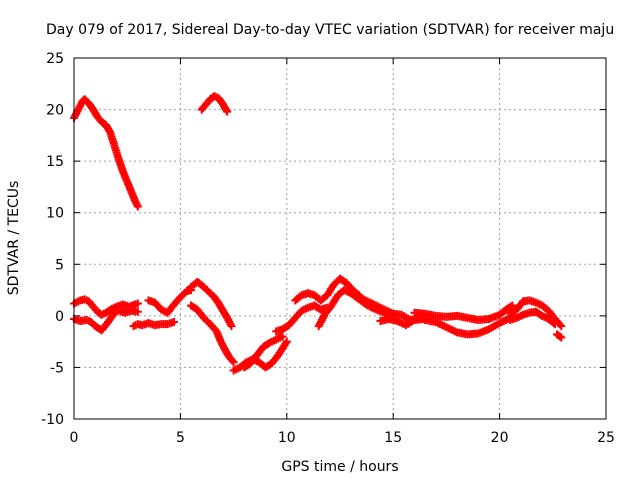 Image resolution: width=640 pixels, height=480 pixels. Describe the element at coordinates (393, 438) in the screenshot. I see `x-tick-label: 15` at that location.